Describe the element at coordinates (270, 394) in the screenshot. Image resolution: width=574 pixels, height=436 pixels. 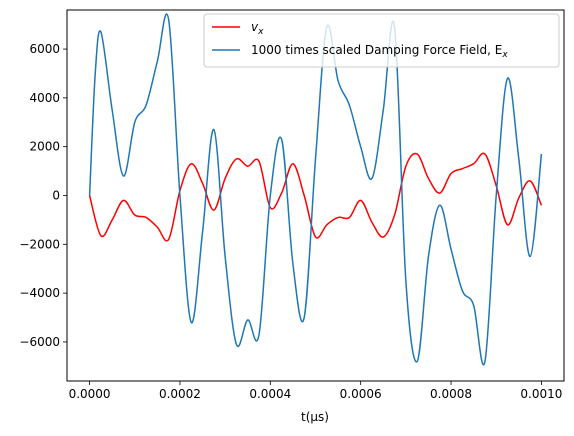
I see `x-tick-label: 0.0004` at that location.